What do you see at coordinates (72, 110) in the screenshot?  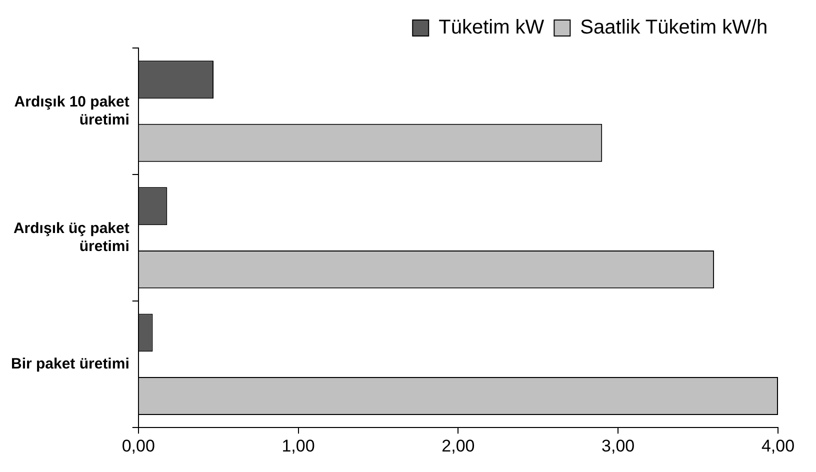 I see `y-tick-label: Ardışık 10 paket üretimi` at bounding box center [72, 110].